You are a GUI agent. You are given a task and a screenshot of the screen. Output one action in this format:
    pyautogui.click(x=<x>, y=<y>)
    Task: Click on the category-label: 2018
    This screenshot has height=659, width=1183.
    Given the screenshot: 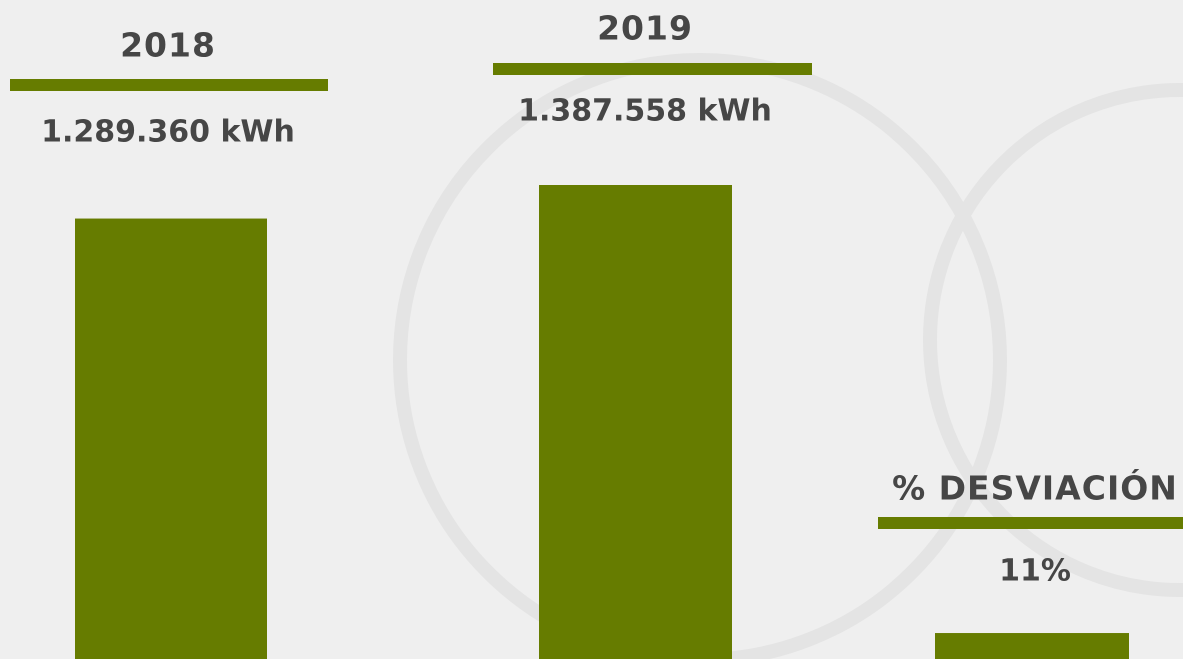 What is the action you would take?
    pyautogui.click(x=168, y=45)
    